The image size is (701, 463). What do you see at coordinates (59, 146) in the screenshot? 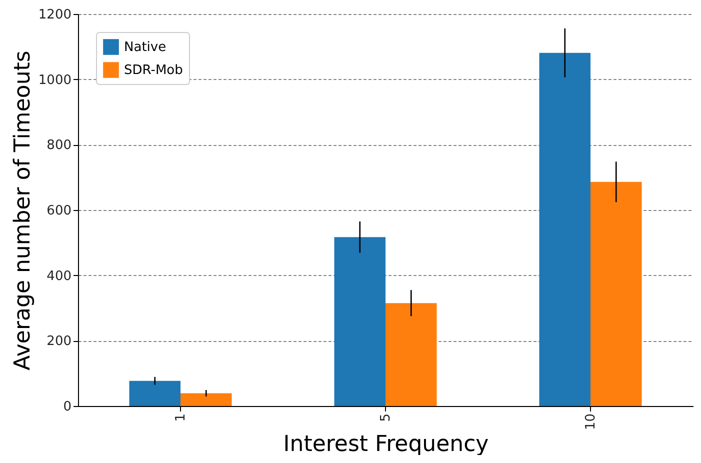
I see `y-tick-label: 800` at bounding box center [59, 146].